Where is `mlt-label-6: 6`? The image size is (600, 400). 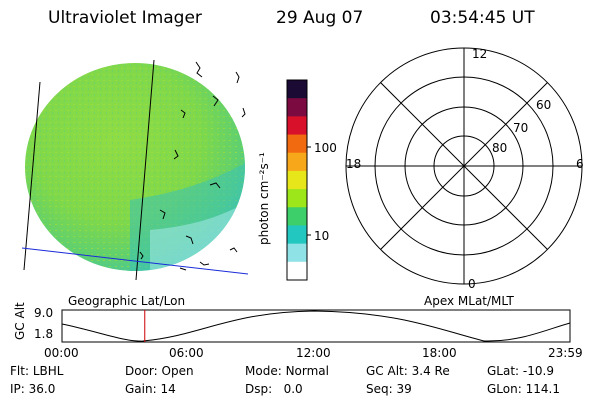 mlt-label-6: 6 is located at coordinates (580, 164).